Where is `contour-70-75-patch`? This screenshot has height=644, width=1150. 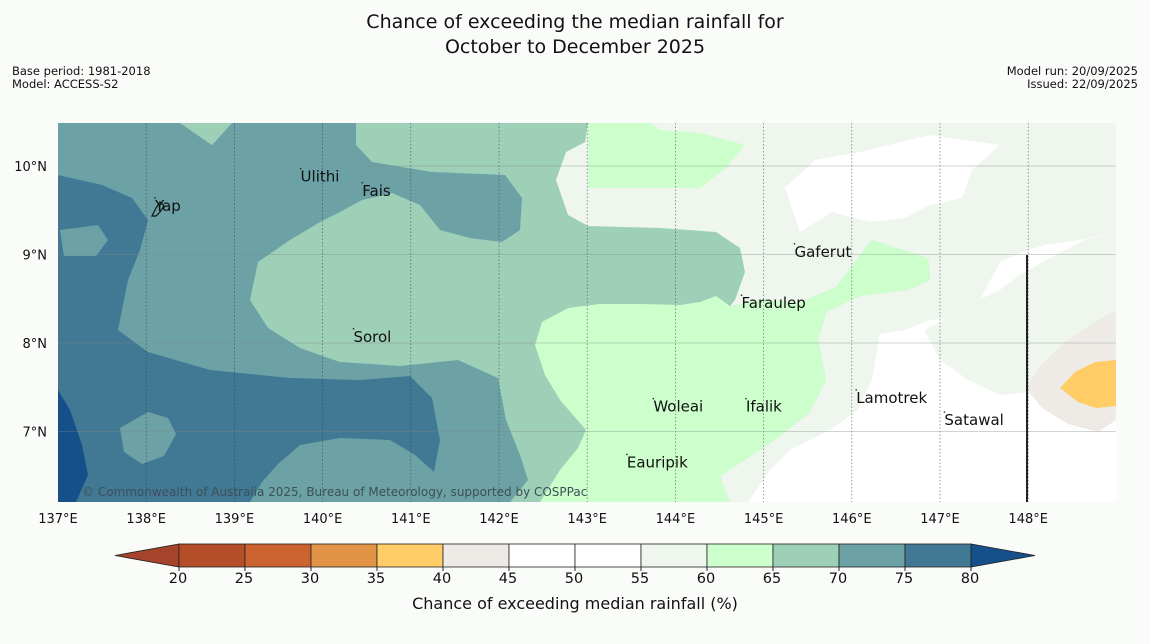 contour-70-75-patch is located at coordinates (148, 438).